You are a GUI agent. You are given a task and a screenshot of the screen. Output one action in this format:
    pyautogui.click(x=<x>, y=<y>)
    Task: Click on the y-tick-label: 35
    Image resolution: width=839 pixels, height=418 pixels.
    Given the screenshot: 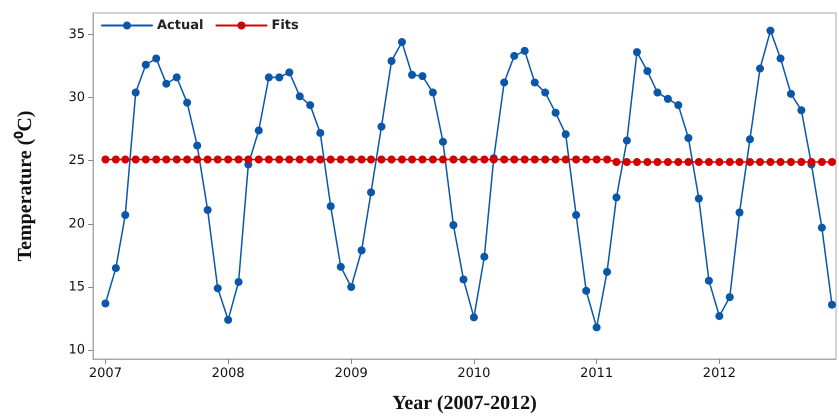 What is the action you would take?
    pyautogui.click(x=76, y=34)
    